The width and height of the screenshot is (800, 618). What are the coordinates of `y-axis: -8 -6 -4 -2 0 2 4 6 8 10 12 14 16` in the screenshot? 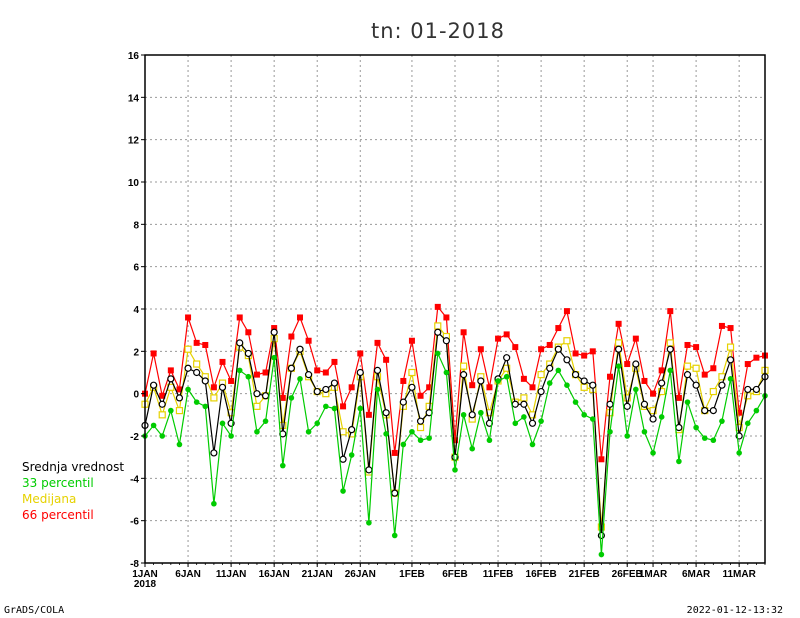 It's located at (136, 310).